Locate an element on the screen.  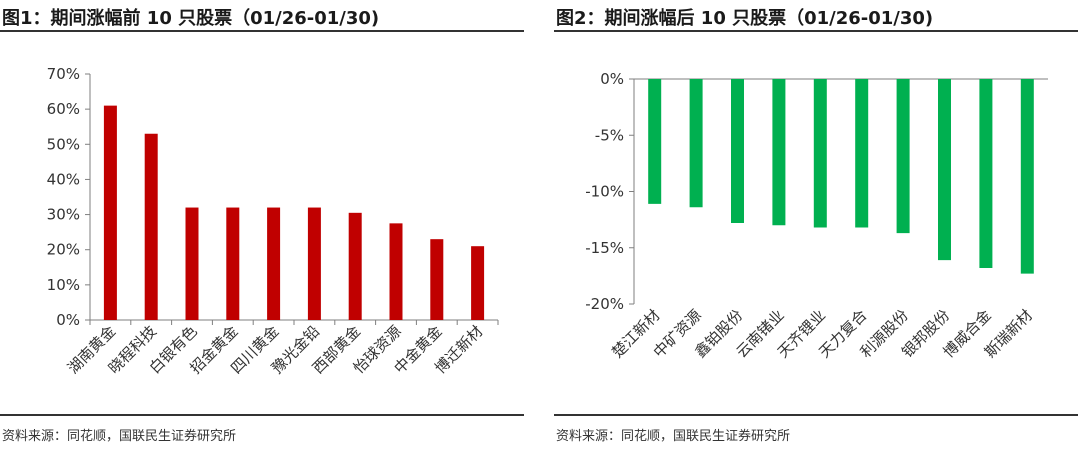
y-tick-label: 40% is located at coordinates (63, 179).